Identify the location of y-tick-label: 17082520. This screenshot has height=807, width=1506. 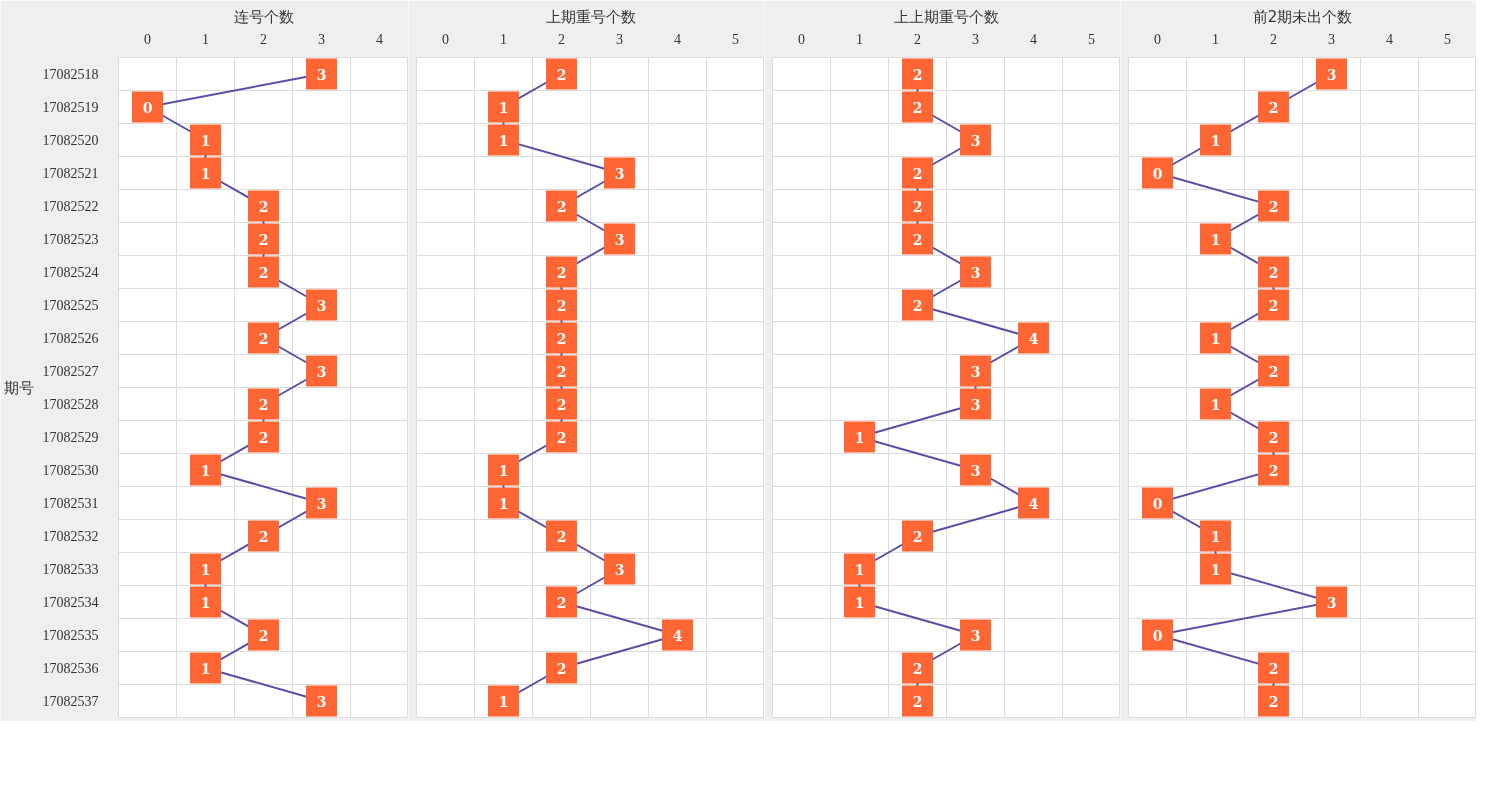
(70, 140).